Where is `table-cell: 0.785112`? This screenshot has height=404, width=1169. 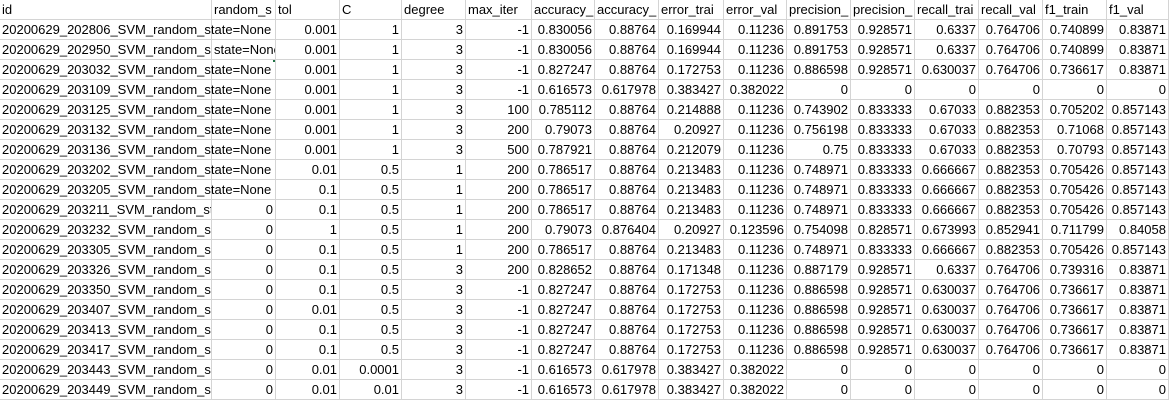
table-cell: 0.785112 is located at coordinates (563, 110).